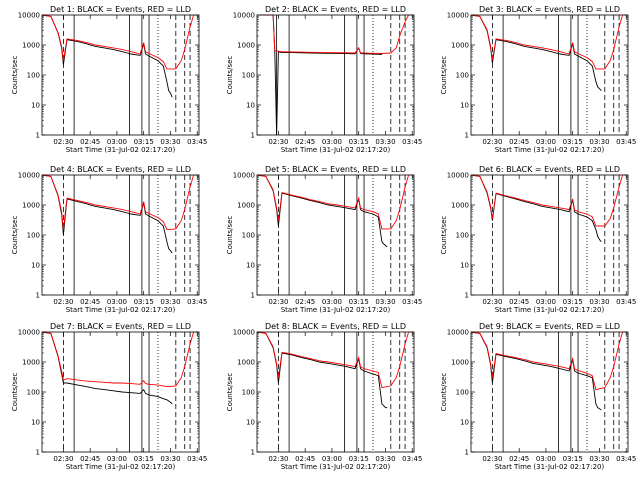  Describe the element at coordinates (549, 326) in the screenshot. I see `panel-title: Det 9: BLACK = Events, RED = LLD` at that location.